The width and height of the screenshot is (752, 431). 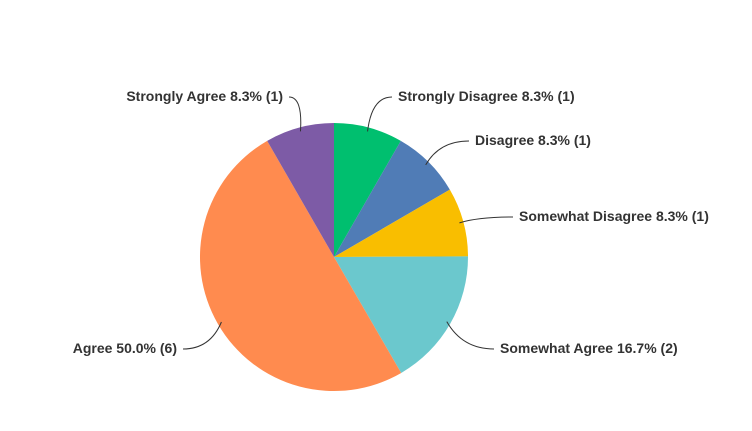 I want to click on slice-label: Disagree 8.3% (1), so click(x=533, y=140).